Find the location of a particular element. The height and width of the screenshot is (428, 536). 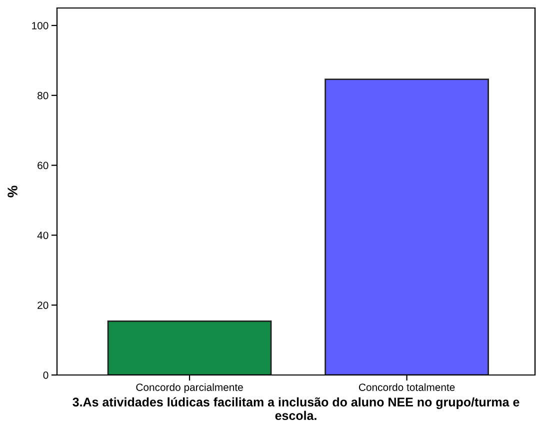

x-tick-label: Concordo totalmente is located at coordinates (406, 387).